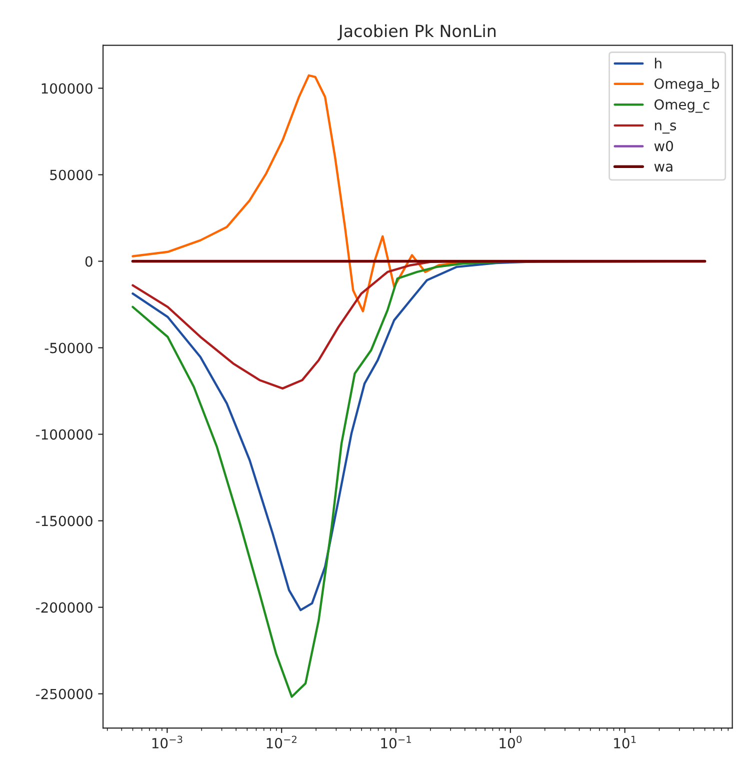 Image resolution: width=736 pixels, height=768 pixels. I want to click on y-tick-label: -50000, so click(68, 348).